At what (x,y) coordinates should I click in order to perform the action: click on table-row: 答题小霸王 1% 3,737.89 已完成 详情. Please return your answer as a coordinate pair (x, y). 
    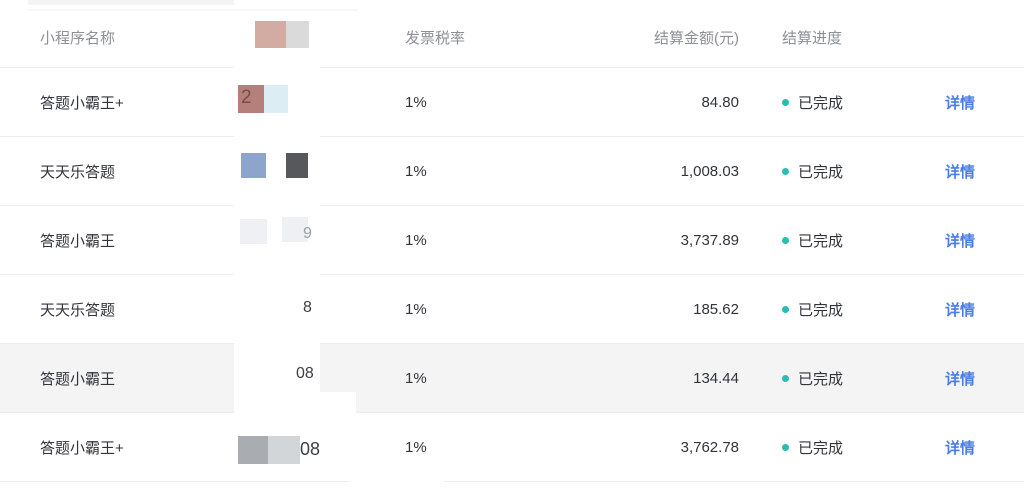
    Looking at the image, I should click on (512, 240).